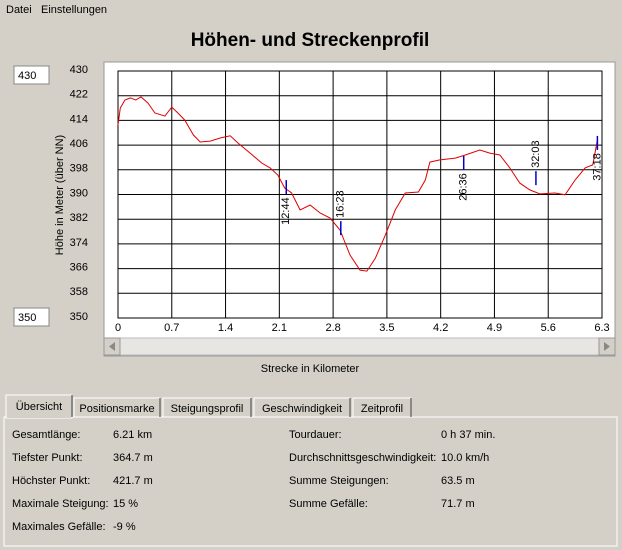  Describe the element at coordinates (79, 119) in the screenshot. I see `y-tick-label: 414` at that location.